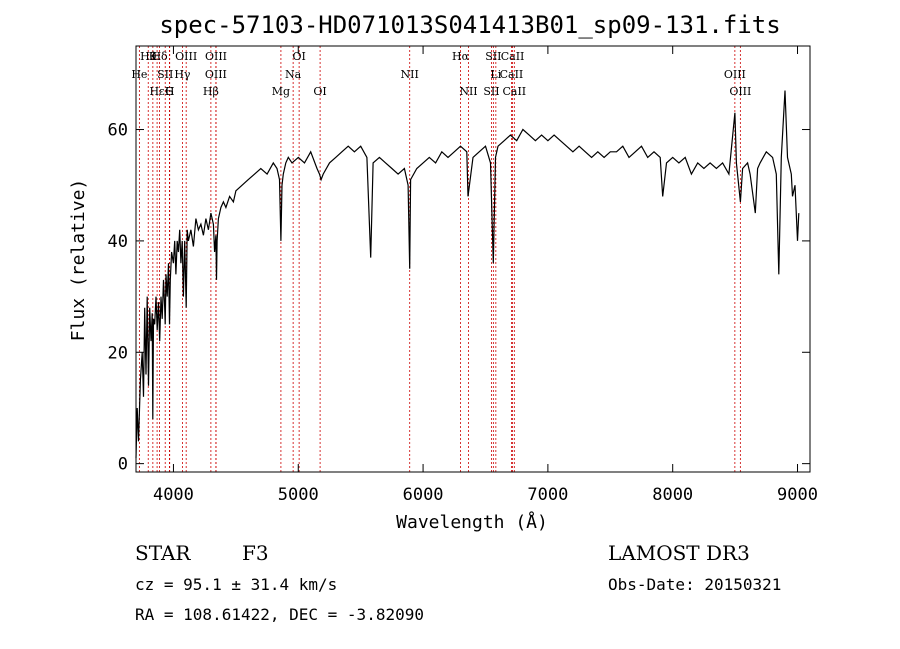 This screenshot has width=900, height=649. I want to click on y-tick-label: 20, so click(118, 353).